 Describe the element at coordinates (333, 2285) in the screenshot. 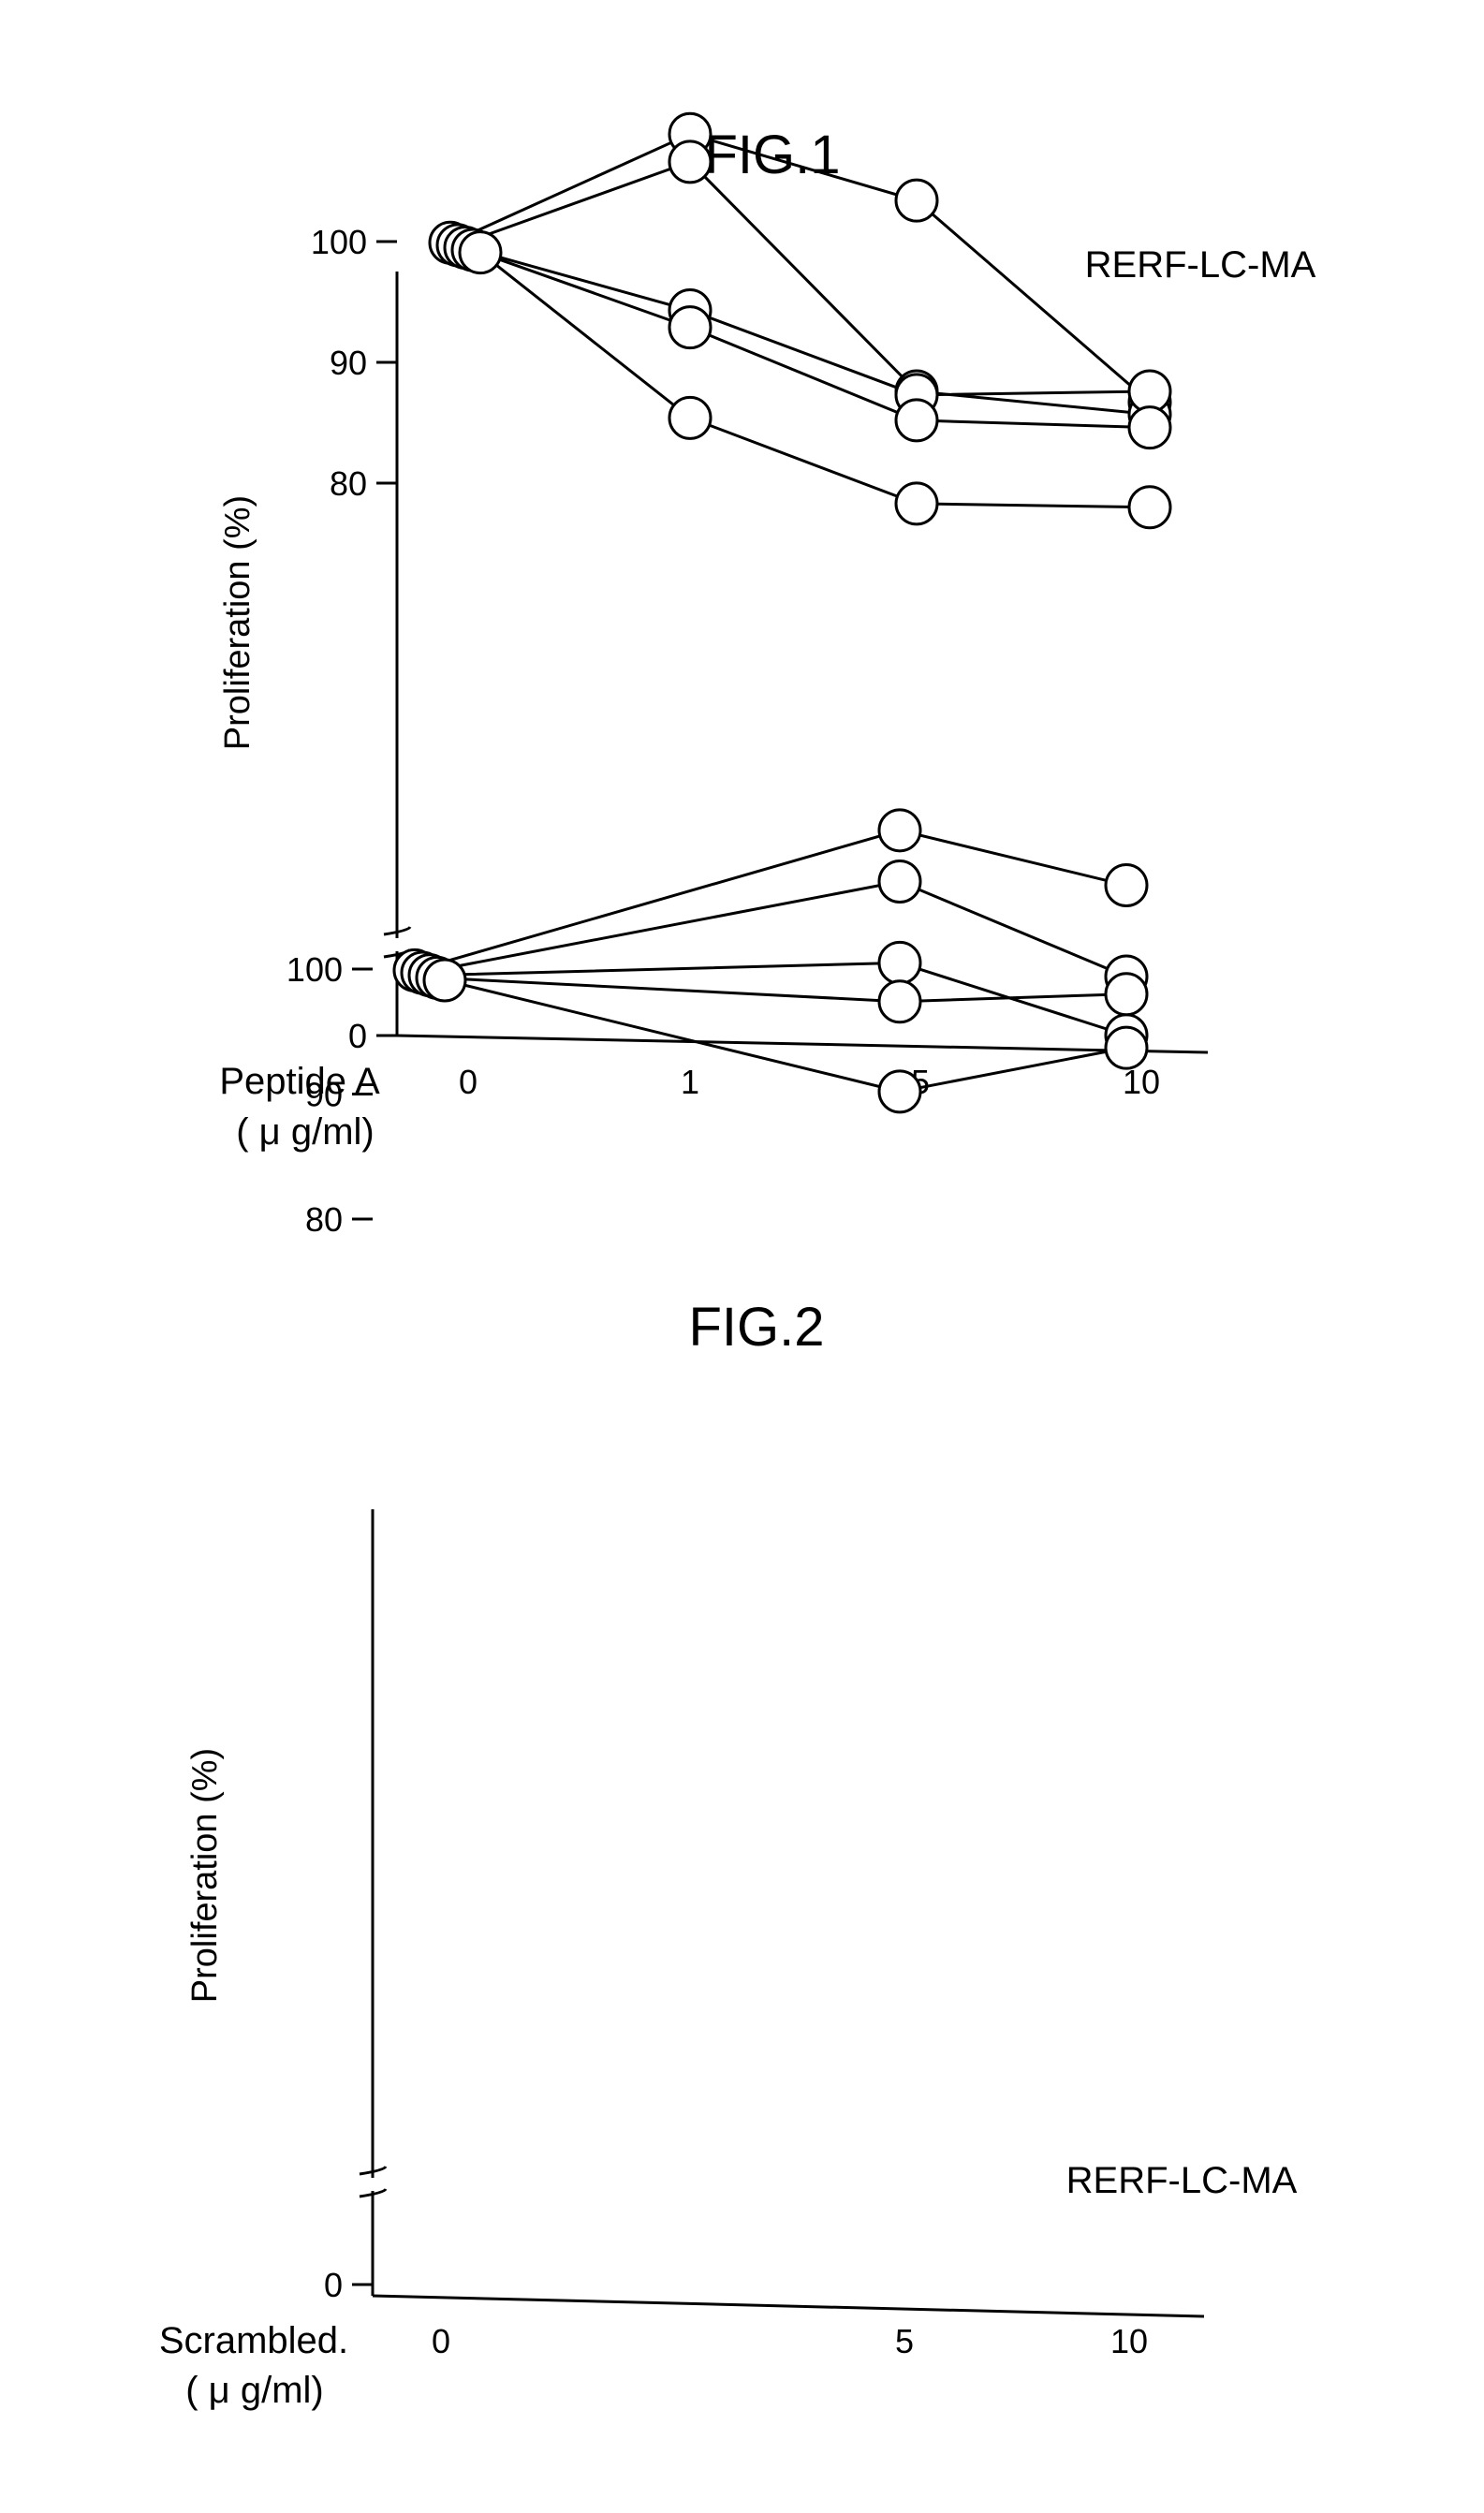

I see `figure-2-y-tick-label-0: 0` at that location.